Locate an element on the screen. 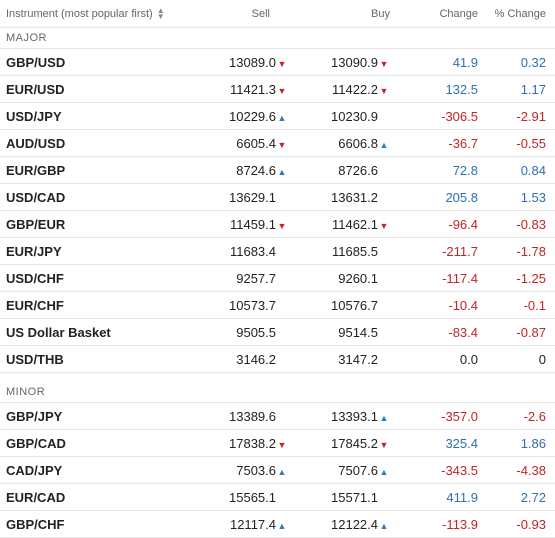  instrument-name: EUR/CAD is located at coordinates (36, 497).